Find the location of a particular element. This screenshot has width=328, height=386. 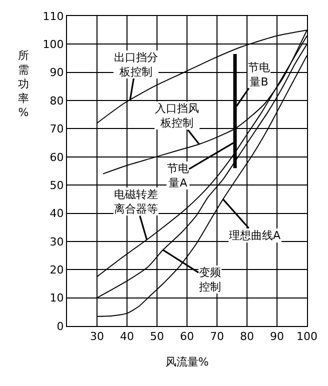

y-tick-label: 90 is located at coordinates (57, 73).